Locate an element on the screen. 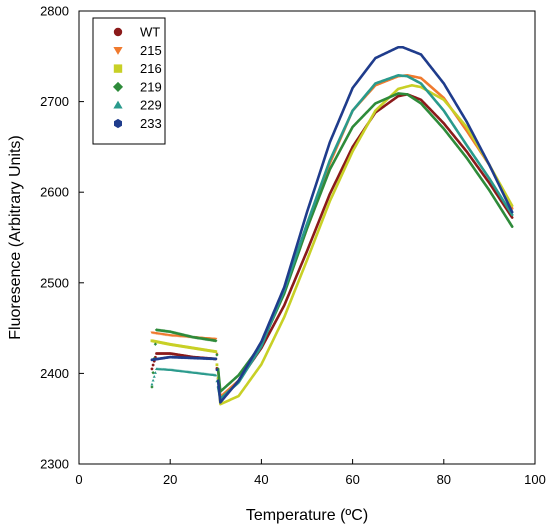 This screenshot has width=550, height=529. y-axis-title: Fluoresence (Arbitrary Units) is located at coordinates (15, 237).